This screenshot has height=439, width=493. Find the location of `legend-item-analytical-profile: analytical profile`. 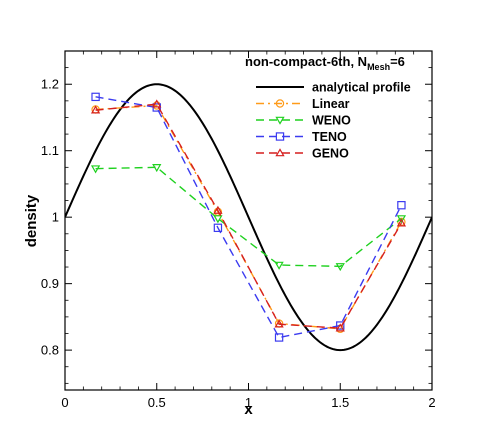

legend-item-analytical-profile: analytical profile is located at coordinates (333, 88).